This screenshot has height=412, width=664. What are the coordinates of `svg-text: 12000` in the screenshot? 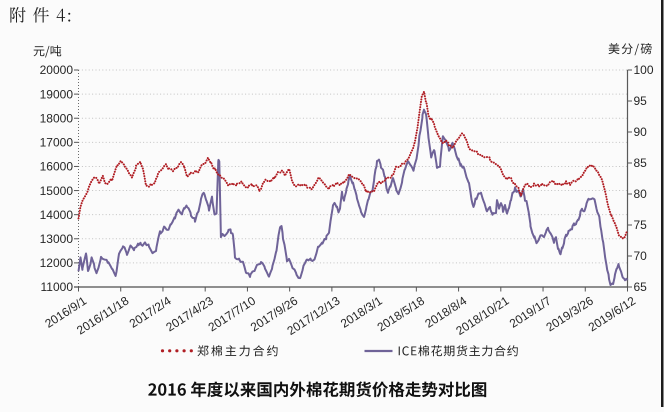 It's located at (57, 263).